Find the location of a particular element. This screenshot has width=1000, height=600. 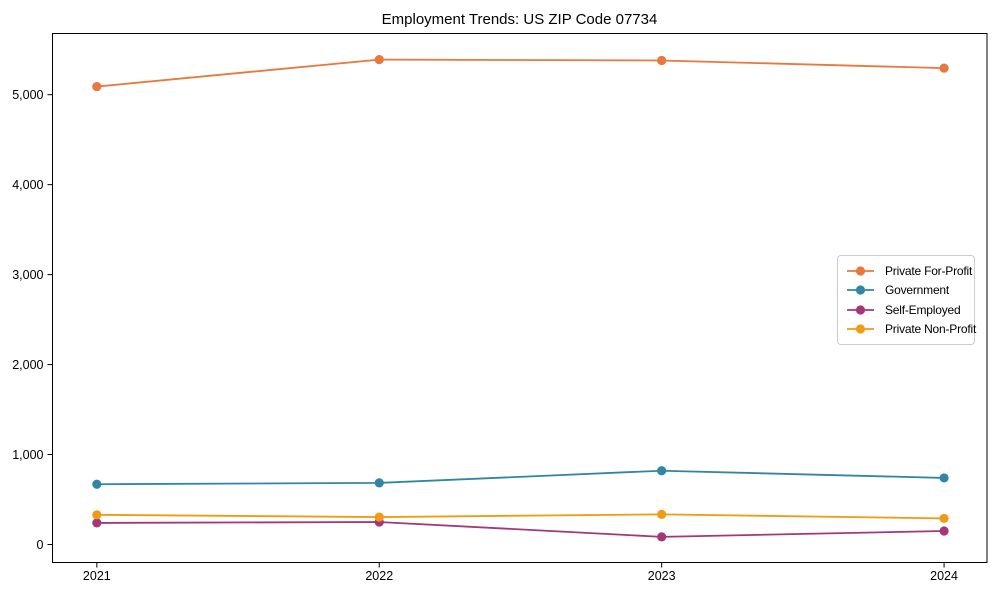

legend-item-government: Government is located at coordinates (906, 291).